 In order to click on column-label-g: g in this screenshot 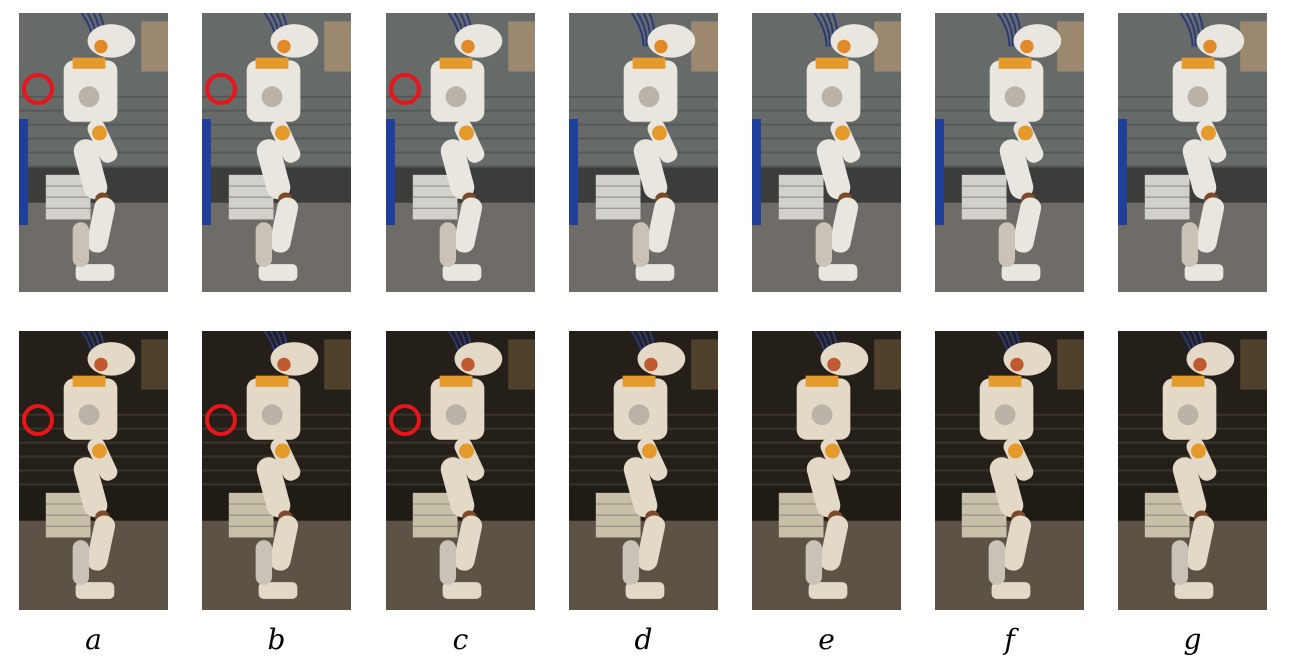, I will do `click(1192, 639)`.